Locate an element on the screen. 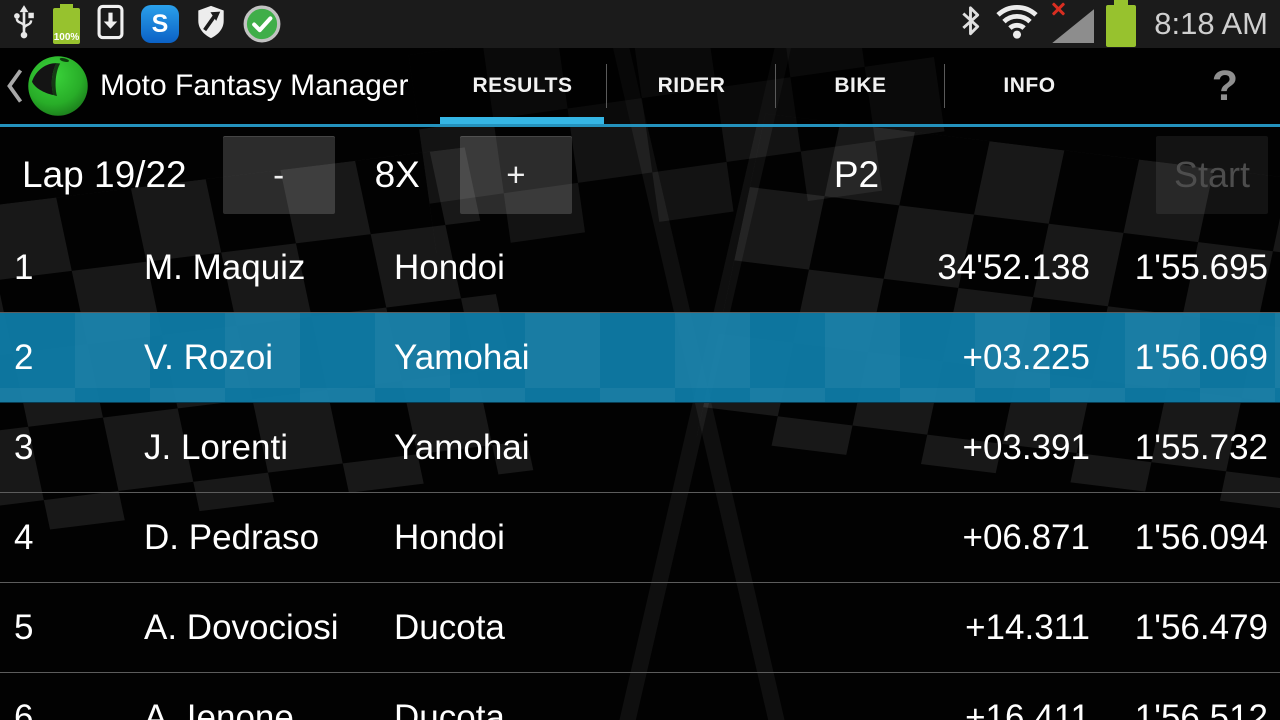 The height and width of the screenshot is (720, 1280). skype-icon: S is located at coordinates (160, 24).